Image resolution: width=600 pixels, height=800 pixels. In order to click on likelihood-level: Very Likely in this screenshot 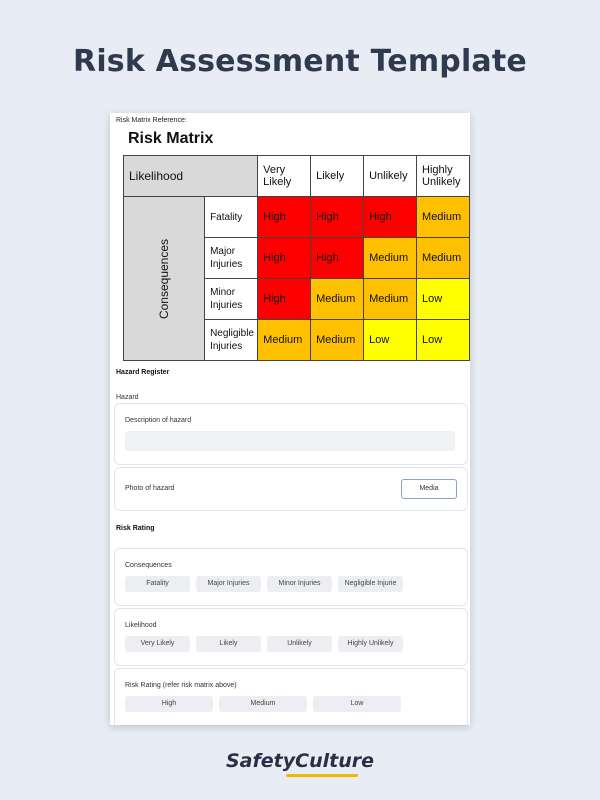, I will do `click(284, 176)`.